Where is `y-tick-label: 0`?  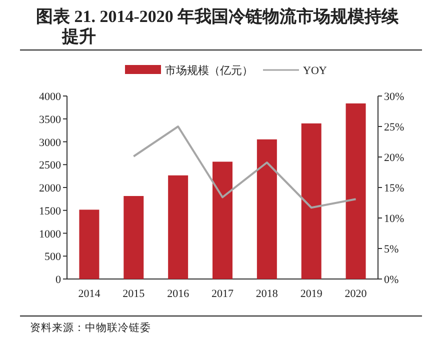
y-tick-label: 0 is located at coordinates (59, 280).